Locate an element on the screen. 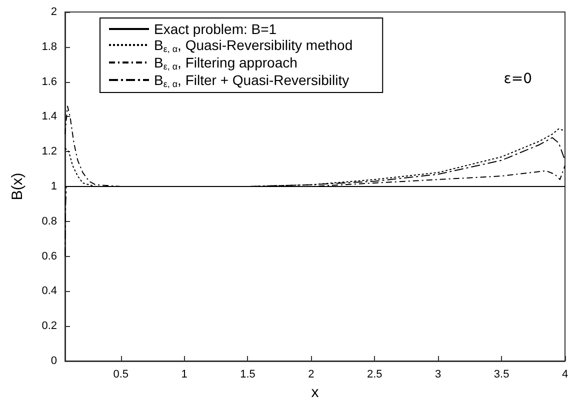 The width and height of the screenshot is (577, 405). x-tick-label: 0.5 is located at coordinates (120, 374).